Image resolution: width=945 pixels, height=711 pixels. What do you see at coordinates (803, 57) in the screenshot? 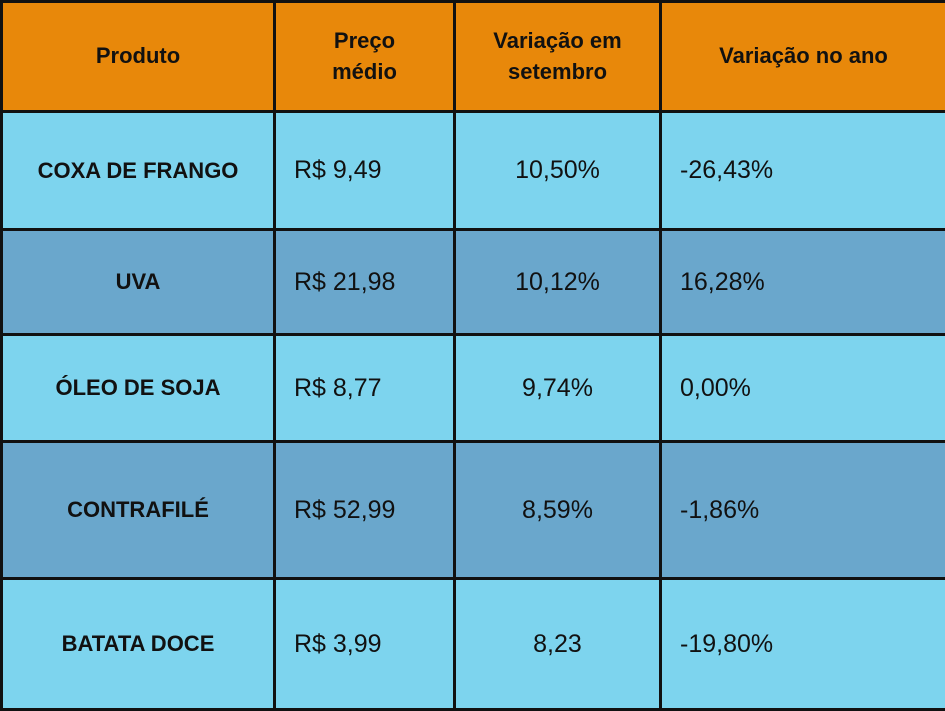
I see `header-year: Variação no ano` at bounding box center [803, 57].